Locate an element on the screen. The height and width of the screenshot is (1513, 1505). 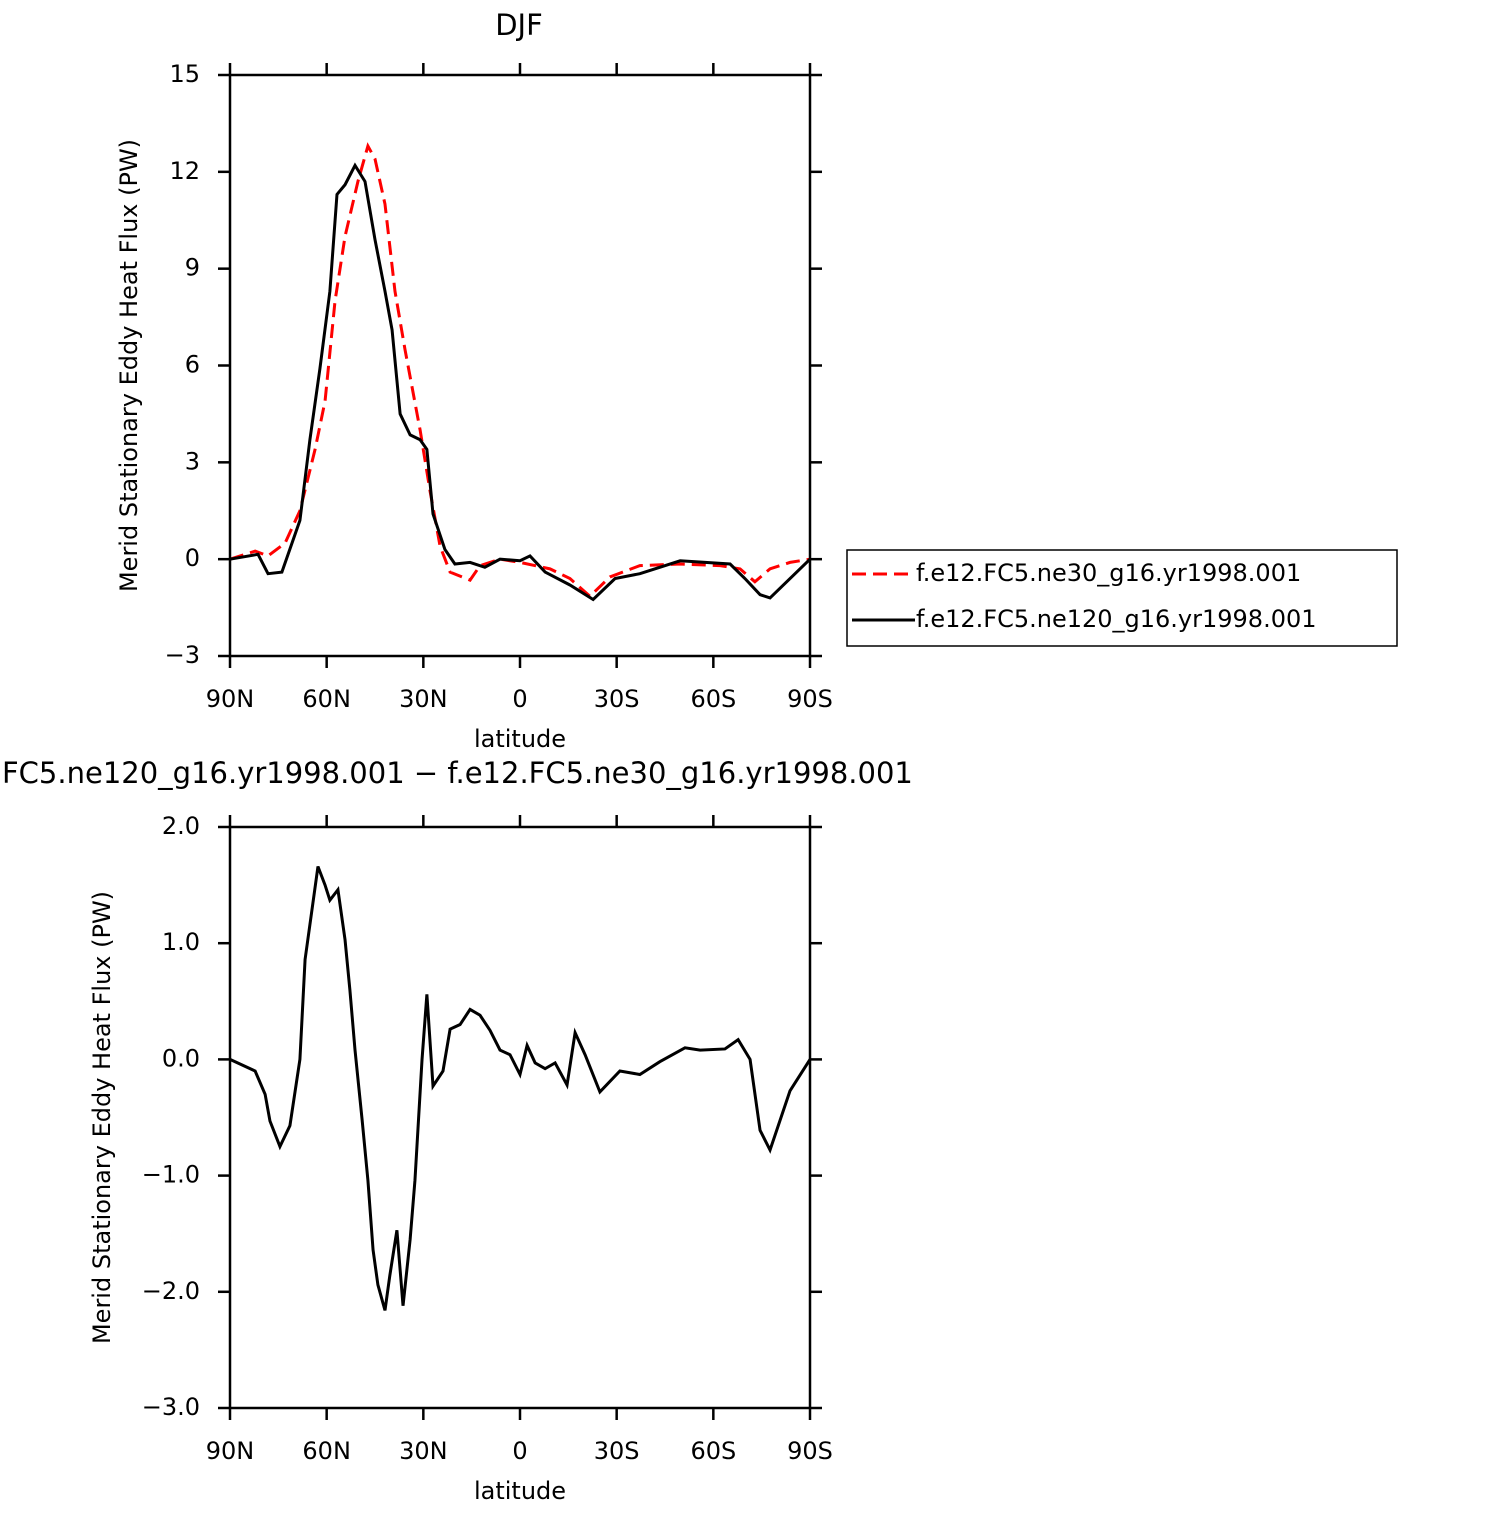
y-tick-label: 9 is located at coordinates (192, 268).